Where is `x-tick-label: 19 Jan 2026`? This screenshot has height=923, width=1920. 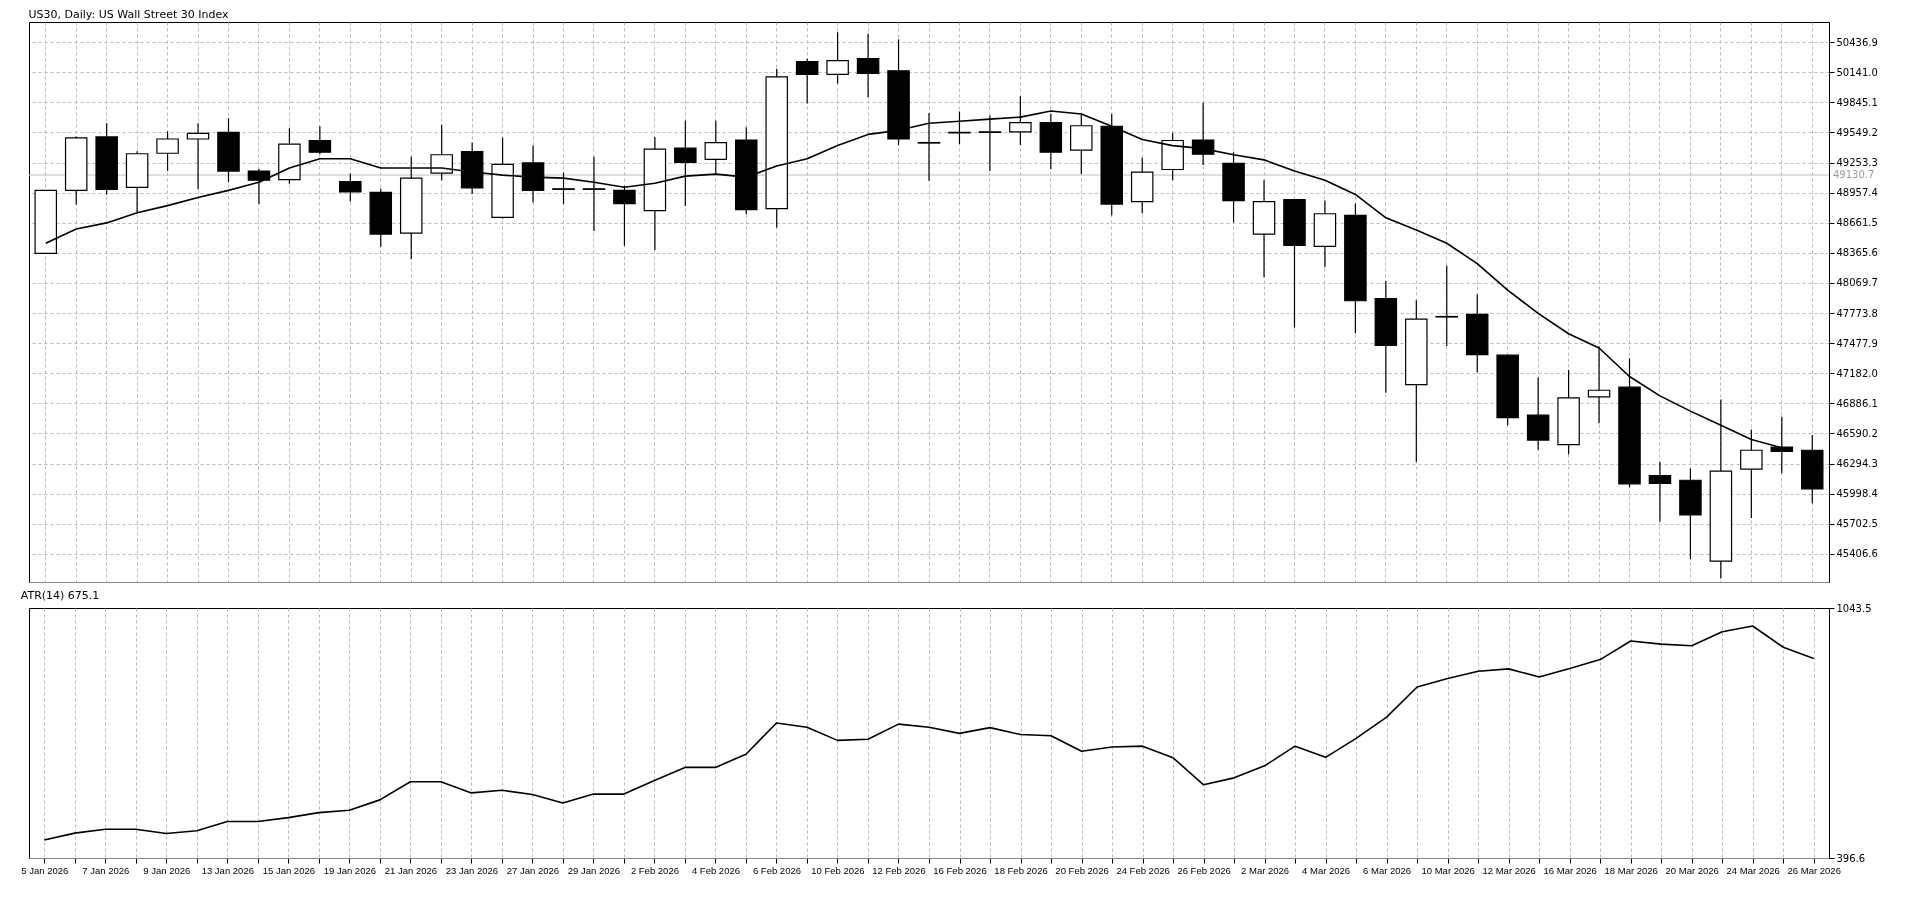 x-tick-label: 19 Jan 2026 is located at coordinates (349, 870).